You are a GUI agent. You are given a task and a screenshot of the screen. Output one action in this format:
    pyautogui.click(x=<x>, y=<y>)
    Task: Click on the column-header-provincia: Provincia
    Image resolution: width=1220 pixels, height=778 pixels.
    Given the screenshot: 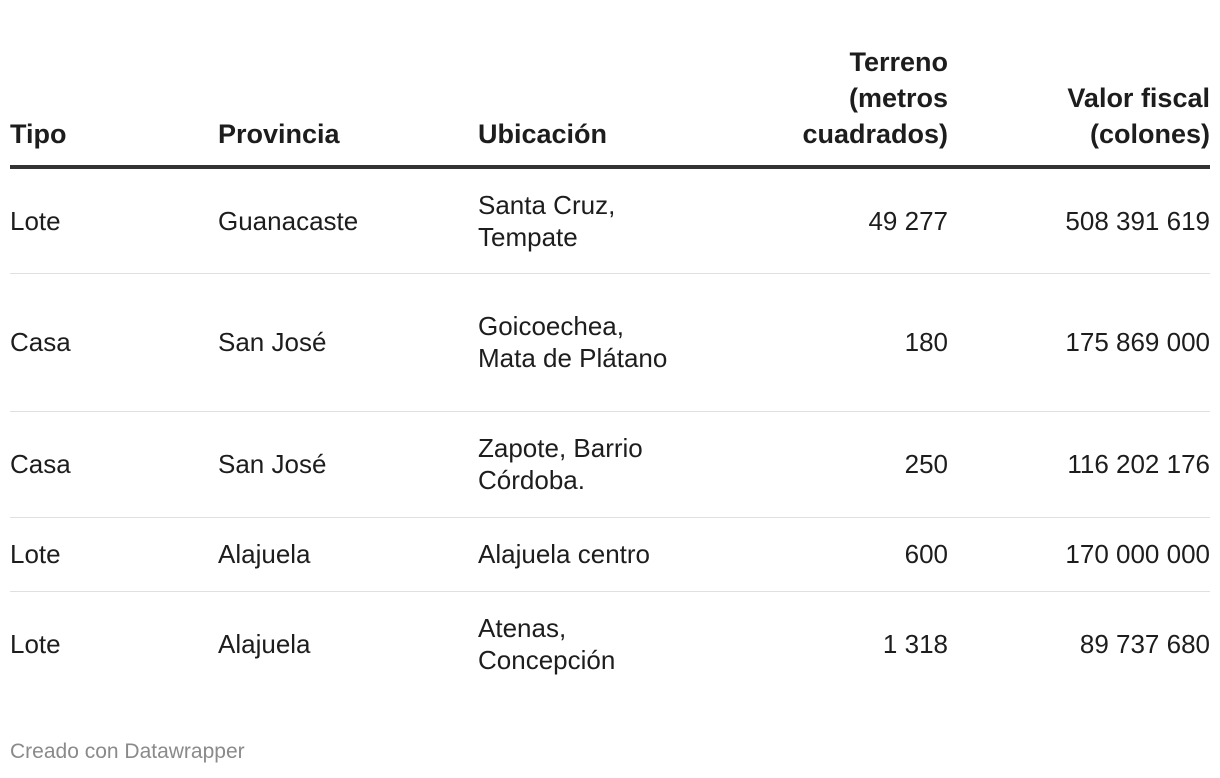 What is the action you would take?
    pyautogui.click(x=348, y=106)
    